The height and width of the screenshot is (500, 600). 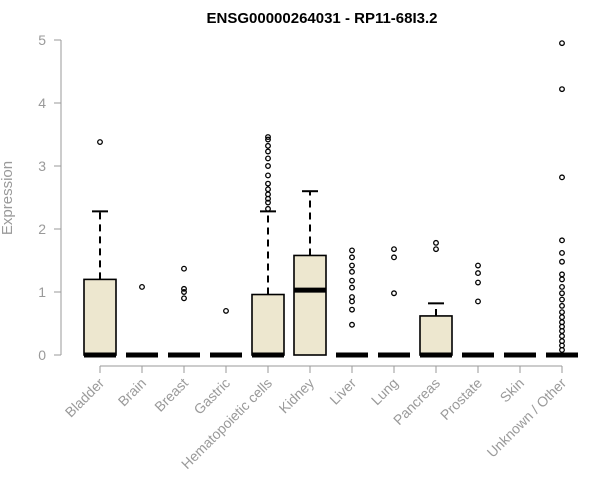 I want to click on x-tick-label: Liver, so click(x=342, y=391).